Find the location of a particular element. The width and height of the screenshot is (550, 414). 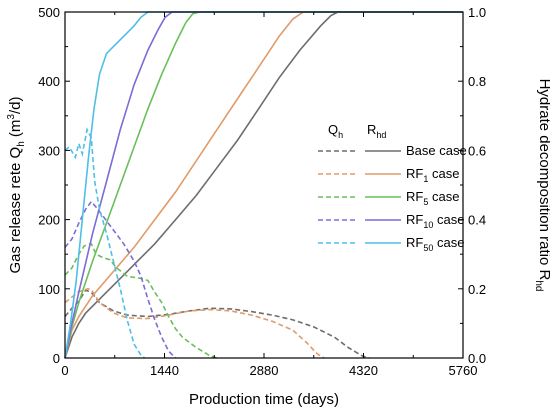

y-right-axis-label: Hydrate decomposition ratio Rhd is located at coordinates (541, 185).